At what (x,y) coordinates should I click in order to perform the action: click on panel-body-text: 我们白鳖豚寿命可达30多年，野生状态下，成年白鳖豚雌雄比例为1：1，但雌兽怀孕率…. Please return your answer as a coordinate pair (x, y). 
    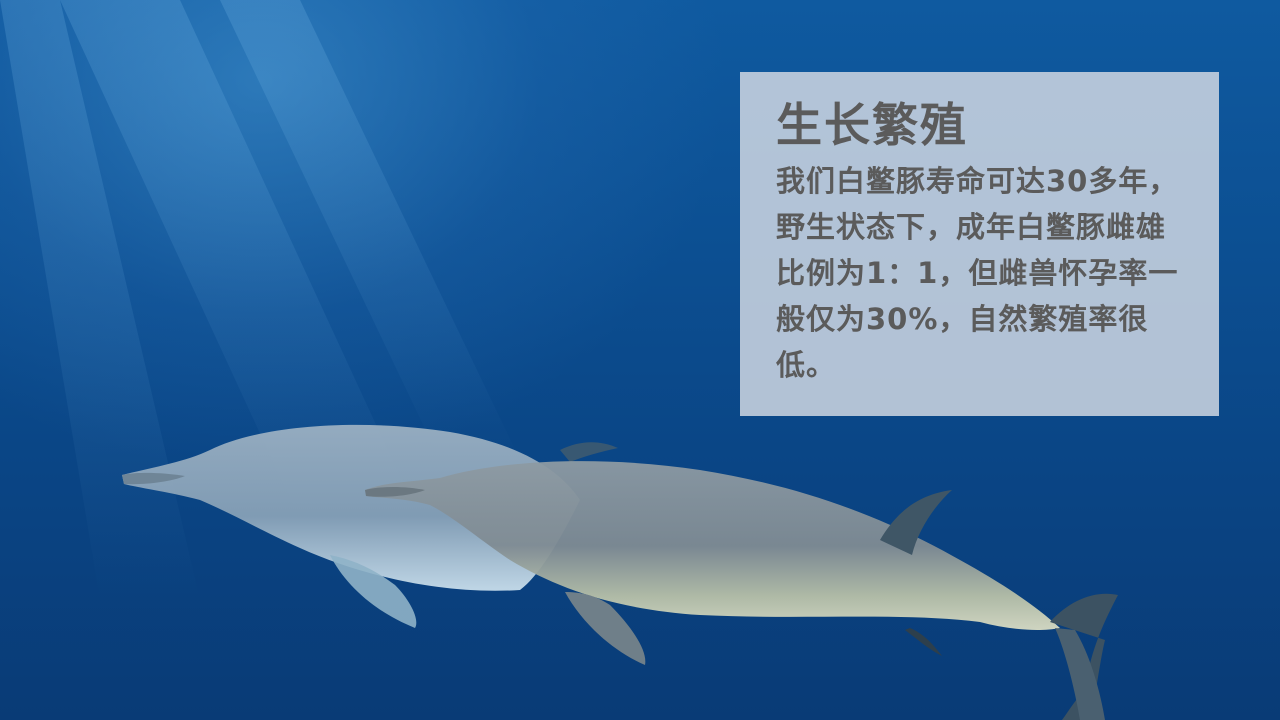
    Looking at the image, I should click on (977, 273).